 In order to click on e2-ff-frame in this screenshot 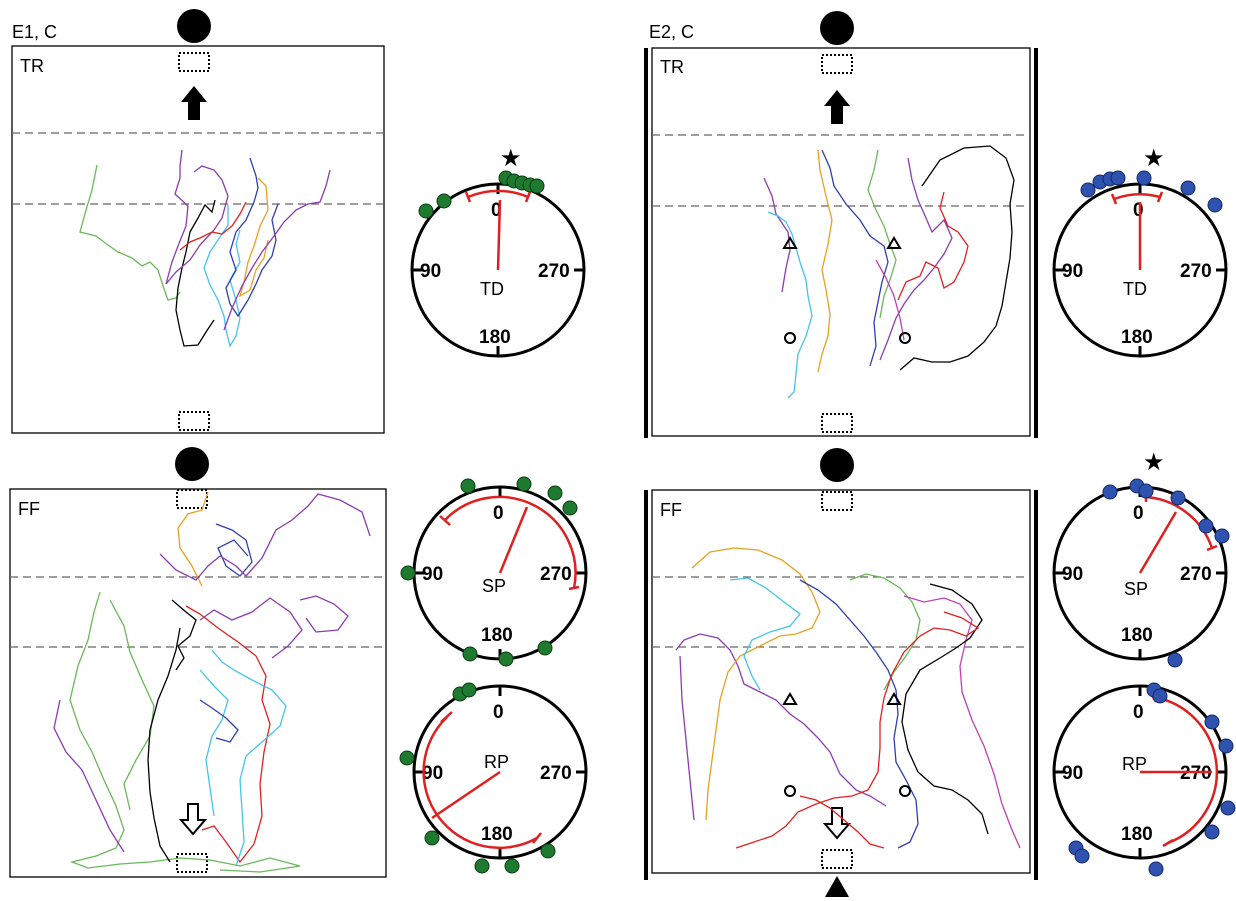, I will do `click(841, 681)`.